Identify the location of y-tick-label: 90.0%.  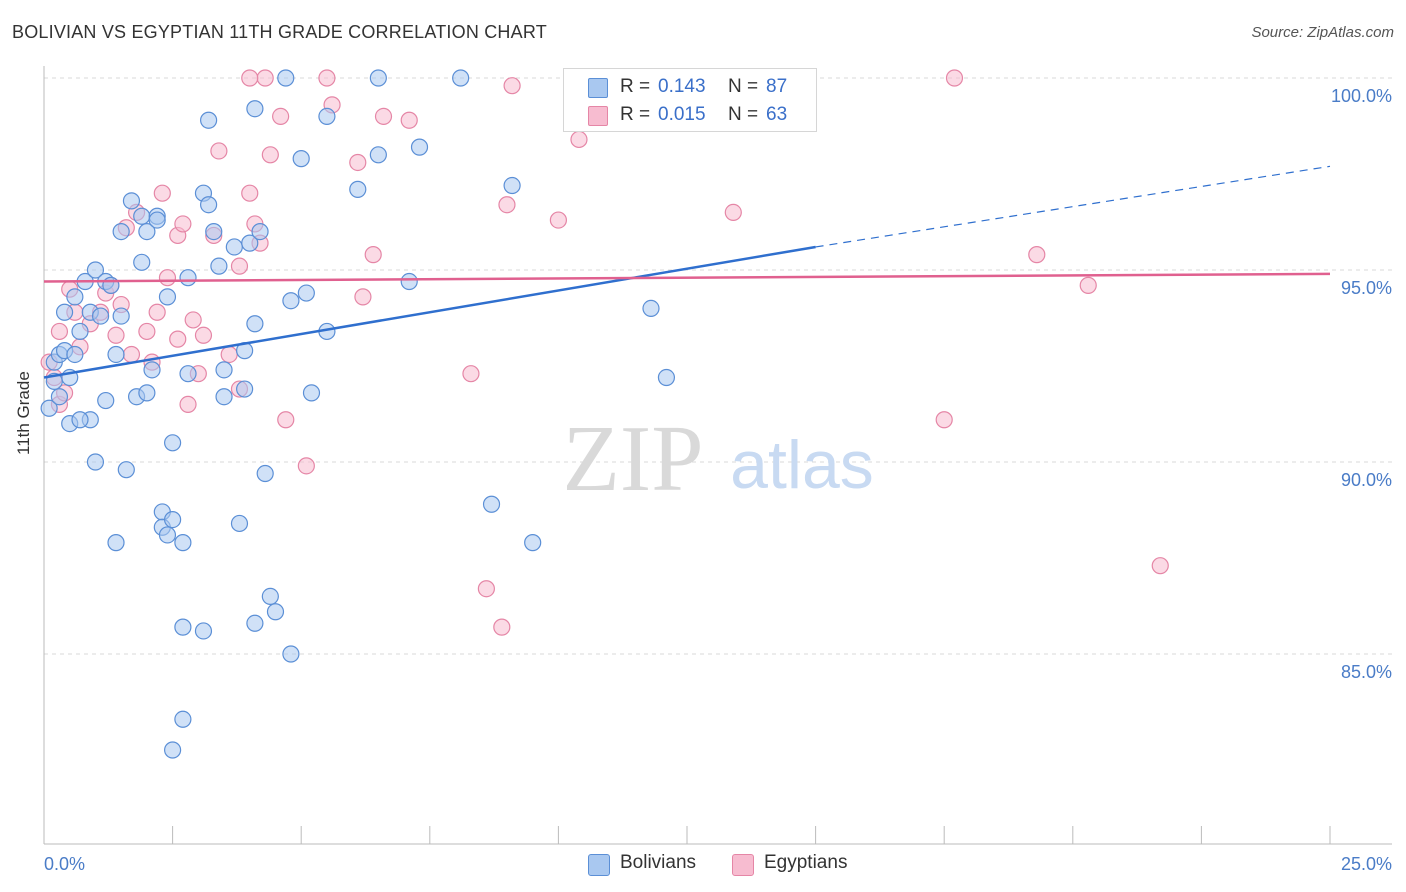
(1366, 480).